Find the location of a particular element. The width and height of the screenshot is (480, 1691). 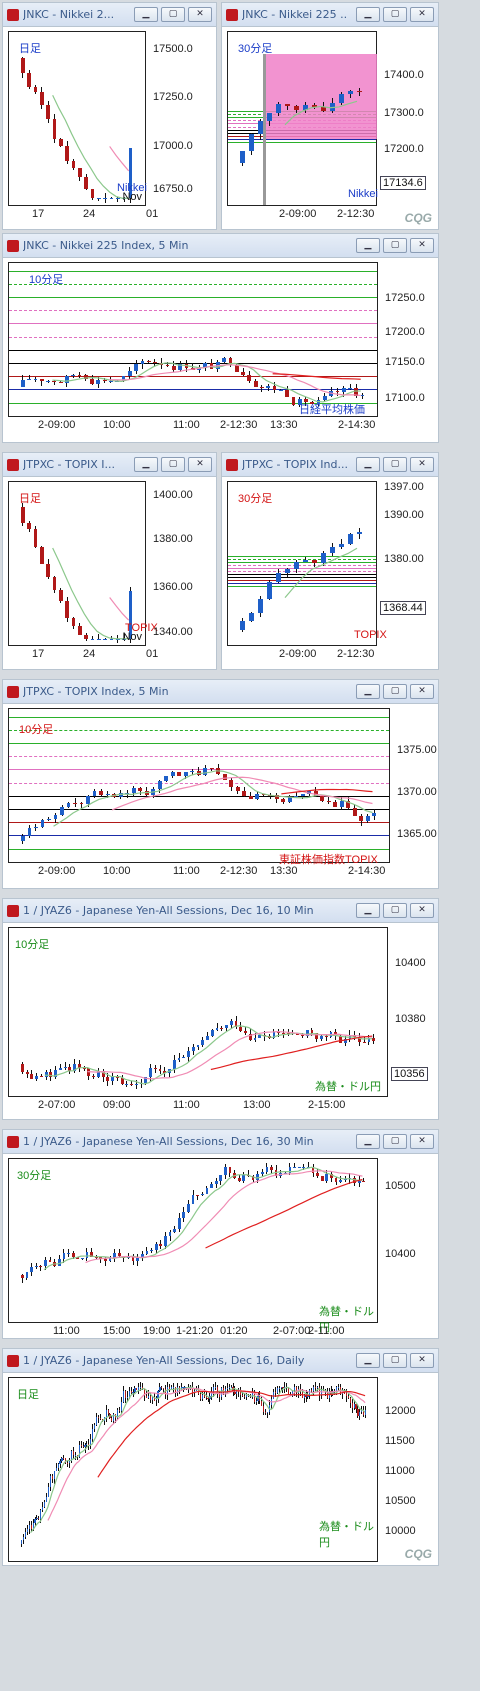

chart-canvas: 日足 為替・ドル円 is located at coordinates (193, 1469).